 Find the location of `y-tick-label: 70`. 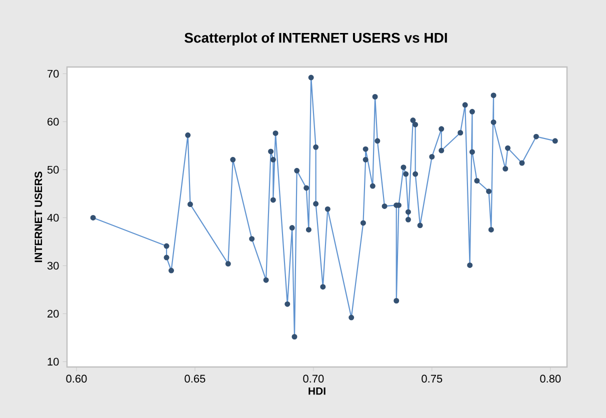

y-tick-label: 70 is located at coordinates (53, 74).